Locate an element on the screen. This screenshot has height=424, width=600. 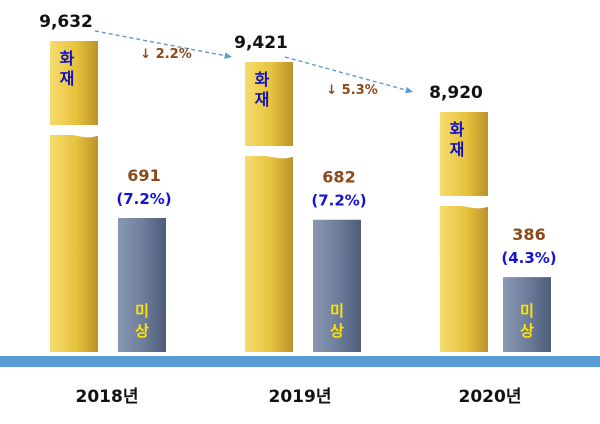
axis-break-2018년 is located at coordinates (74, 131).